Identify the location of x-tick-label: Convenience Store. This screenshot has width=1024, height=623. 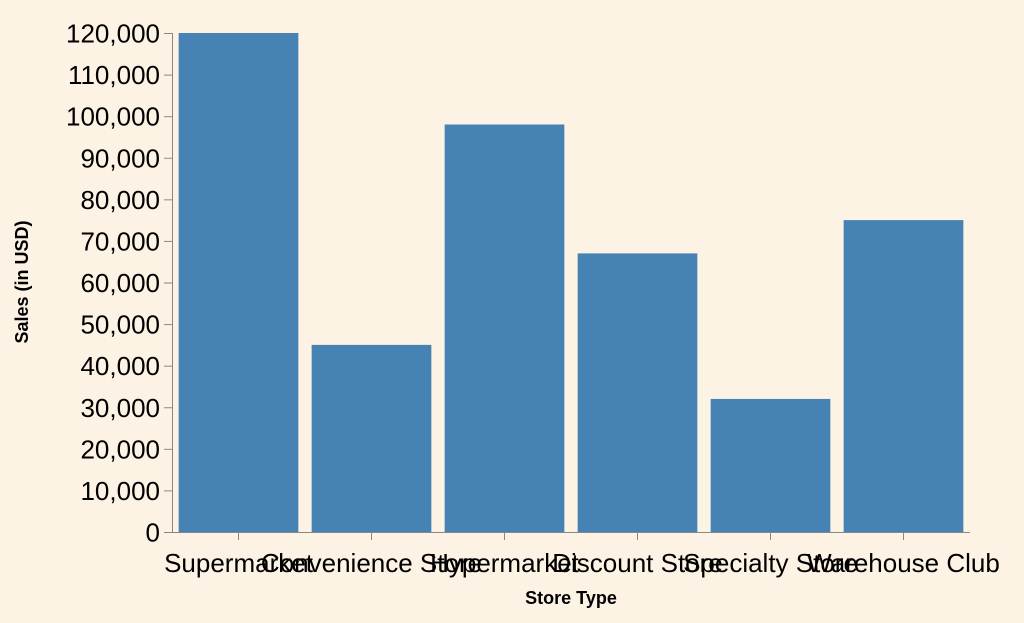
(371, 563).